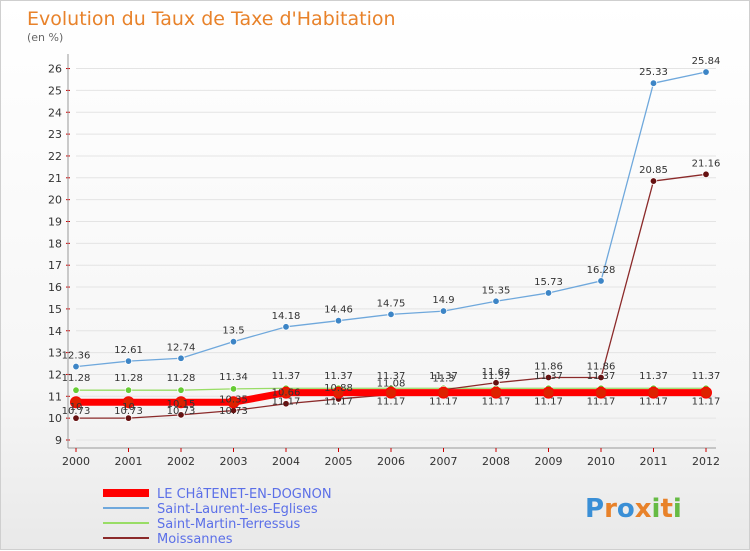  I want to click on logo-letter: x, so click(643, 509).